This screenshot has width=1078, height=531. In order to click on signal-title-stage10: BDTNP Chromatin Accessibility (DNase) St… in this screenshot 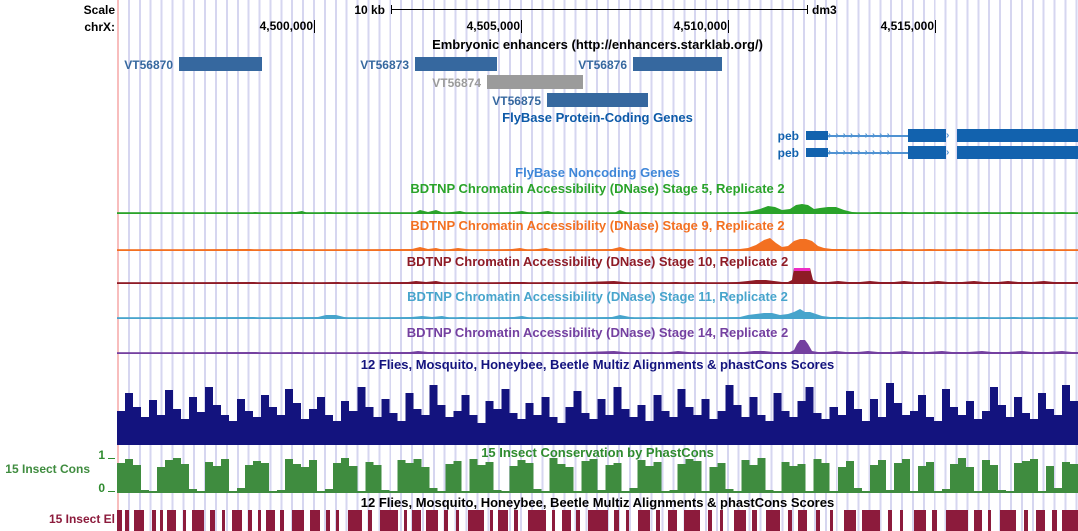, I will do `click(597, 261)`.